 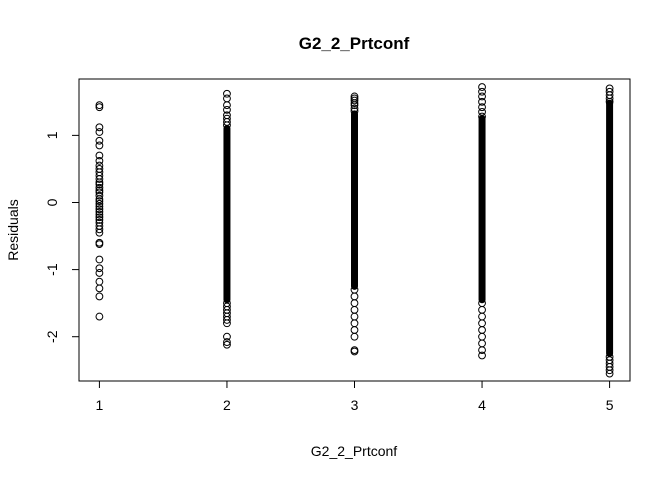 I want to click on x-tick-label: 2, so click(x=227, y=405).